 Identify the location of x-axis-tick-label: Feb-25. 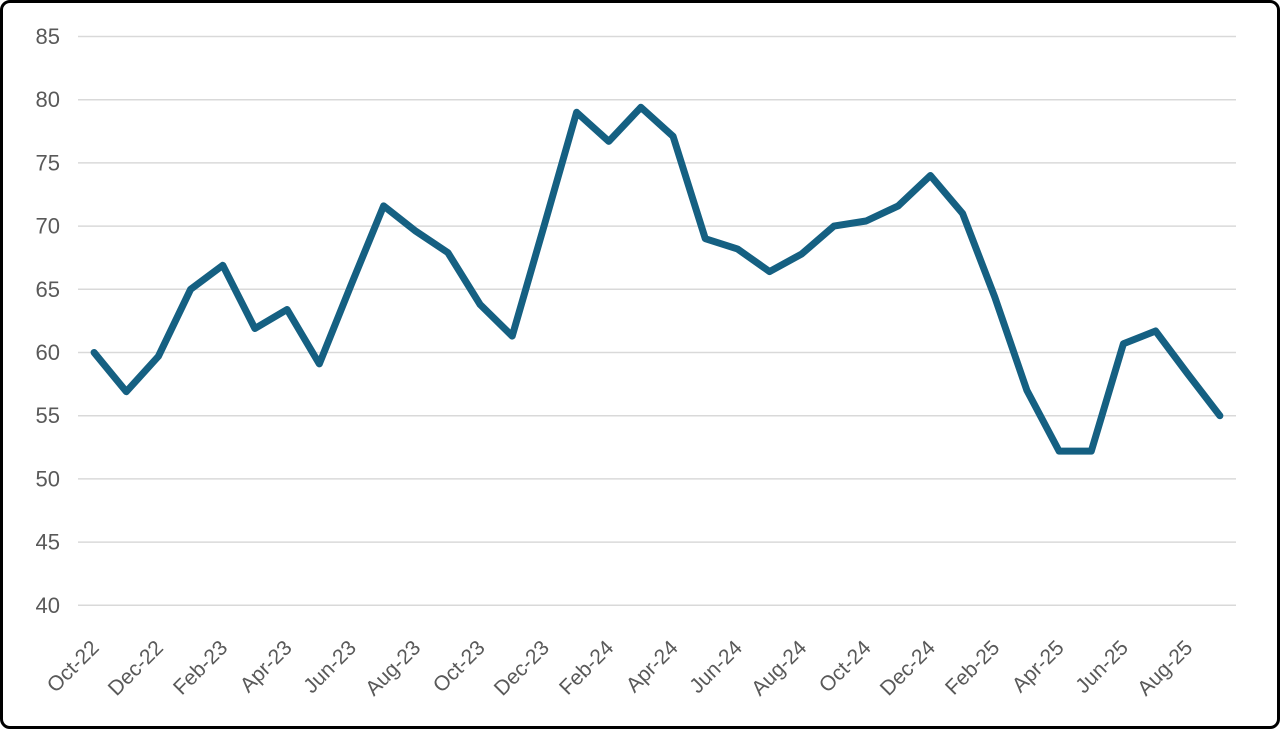
(972, 667).